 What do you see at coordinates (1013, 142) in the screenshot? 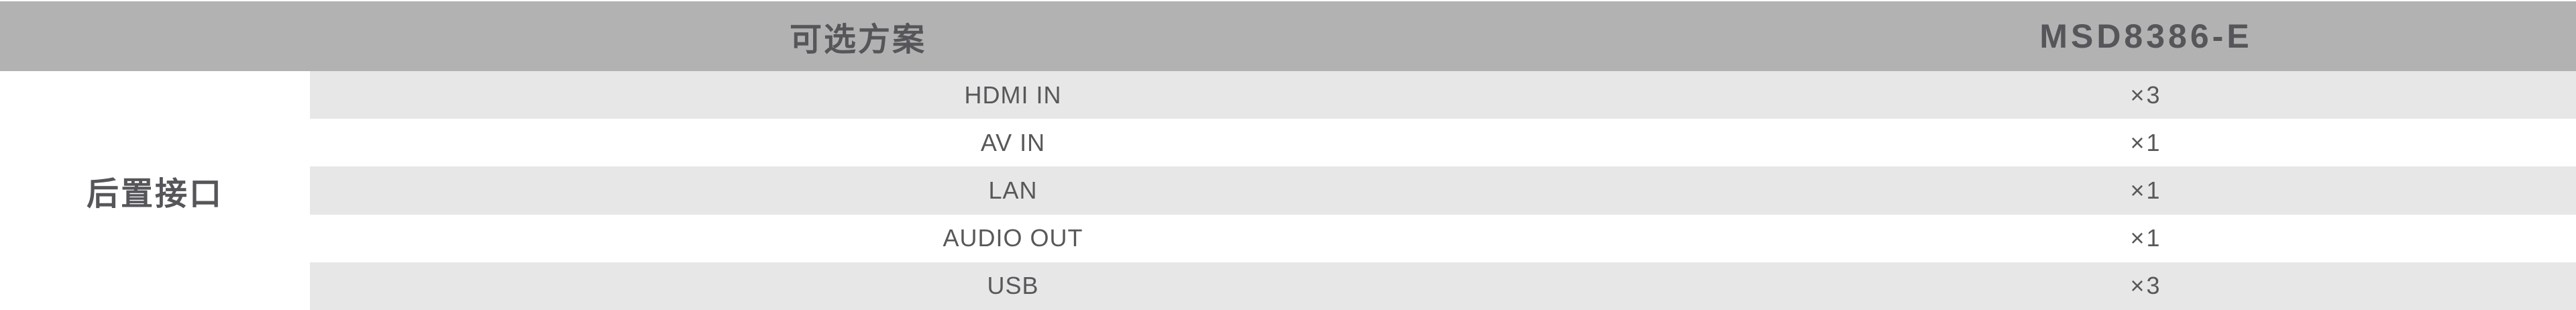
I see `port-name: AV IN` at bounding box center [1013, 142].